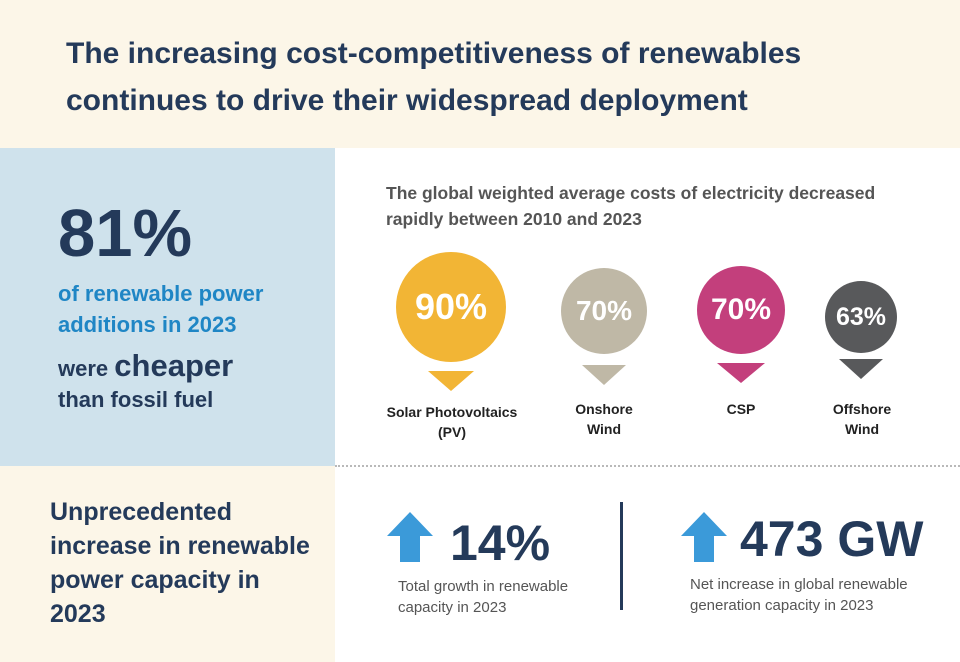 This screenshot has width=960, height=662. I want to click on pin-value-onshore: 70%, so click(604, 310).